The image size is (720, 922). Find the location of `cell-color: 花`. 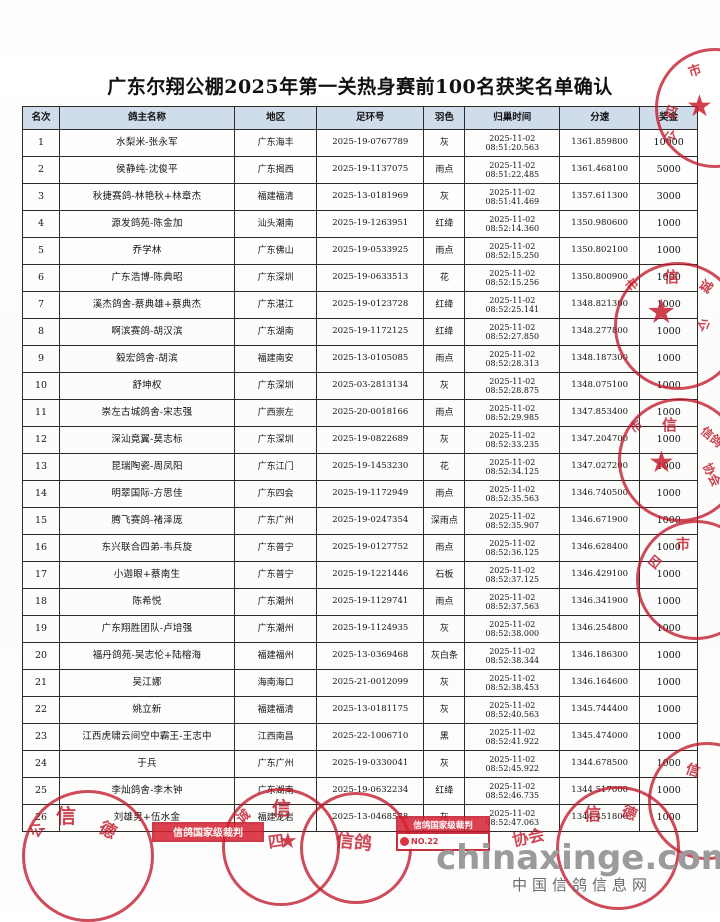

cell-color: 花 is located at coordinates (444, 278).